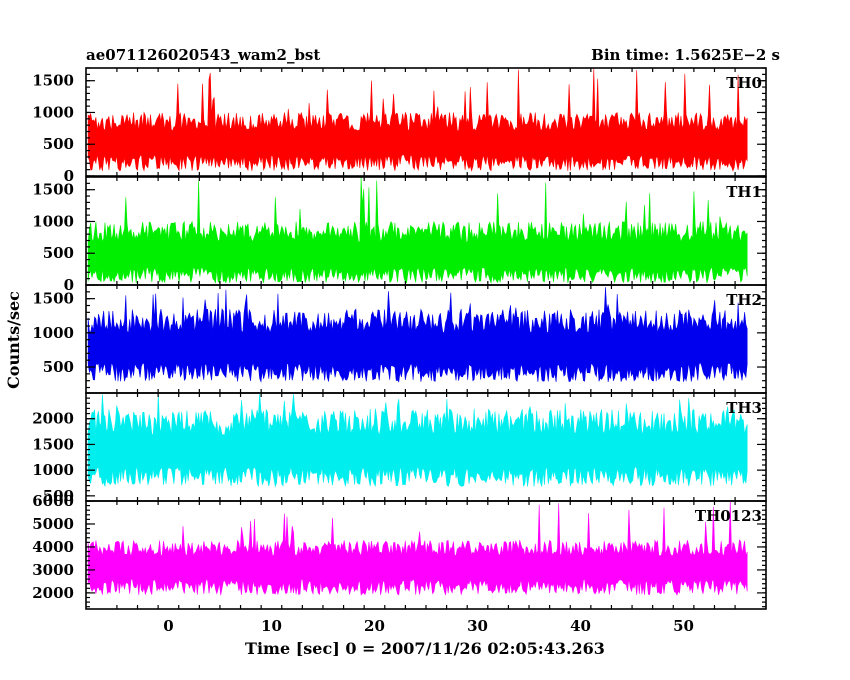 The width and height of the screenshot is (850, 680). I want to click on y-tick-label: 4000, so click(53, 547).